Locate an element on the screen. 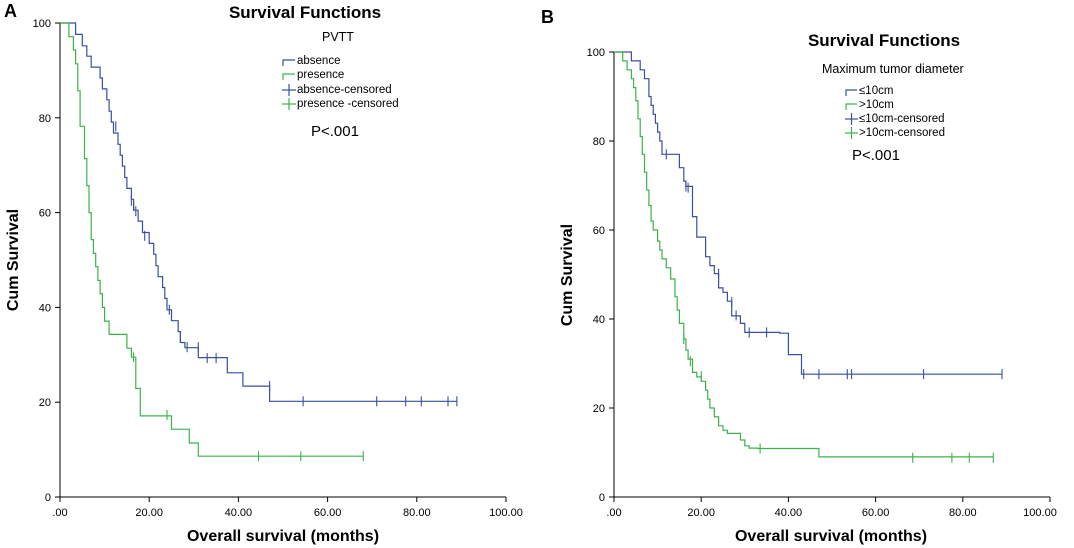  panel-b-y-axis-title: Cum Survival is located at coordinates (567, 275).